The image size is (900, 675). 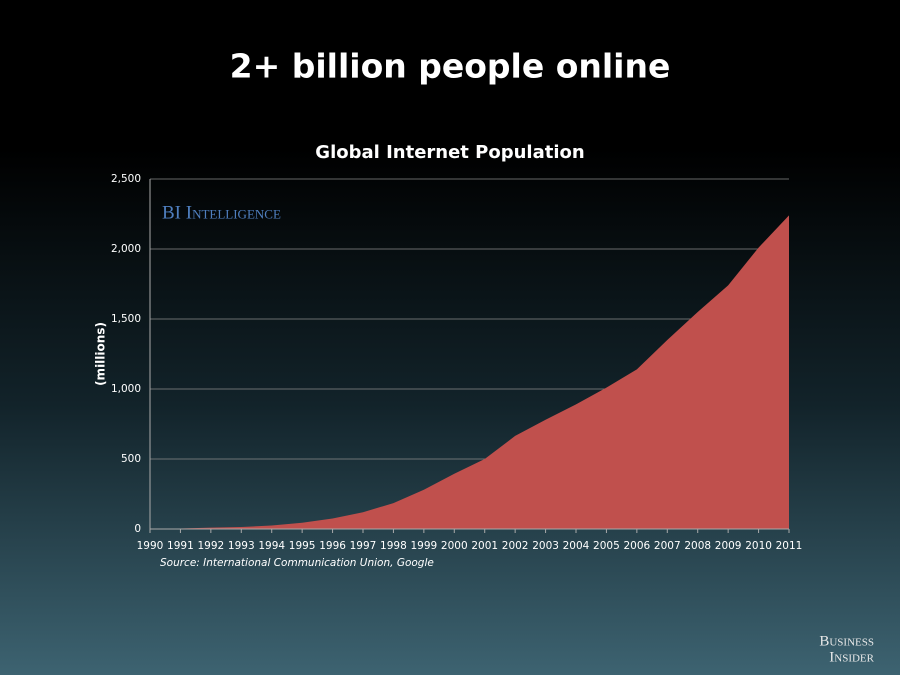 What do you see at coordinates (150, 546) in the screenshot?
I see `x-tick-label: 1990` at bounding box center [150, 546].